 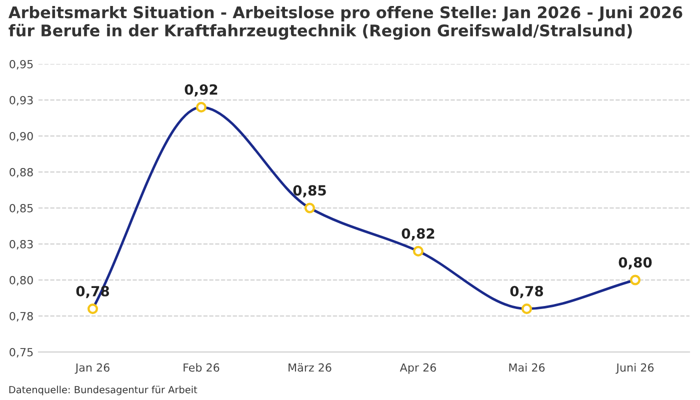 I want to click on y-tick-label: 0,93, so click(x=21, y=101).